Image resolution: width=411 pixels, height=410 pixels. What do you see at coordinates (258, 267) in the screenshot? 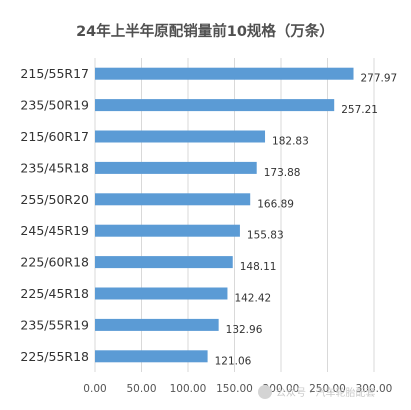
I see `data-label: 148.11` at bounding box center [258, 267].